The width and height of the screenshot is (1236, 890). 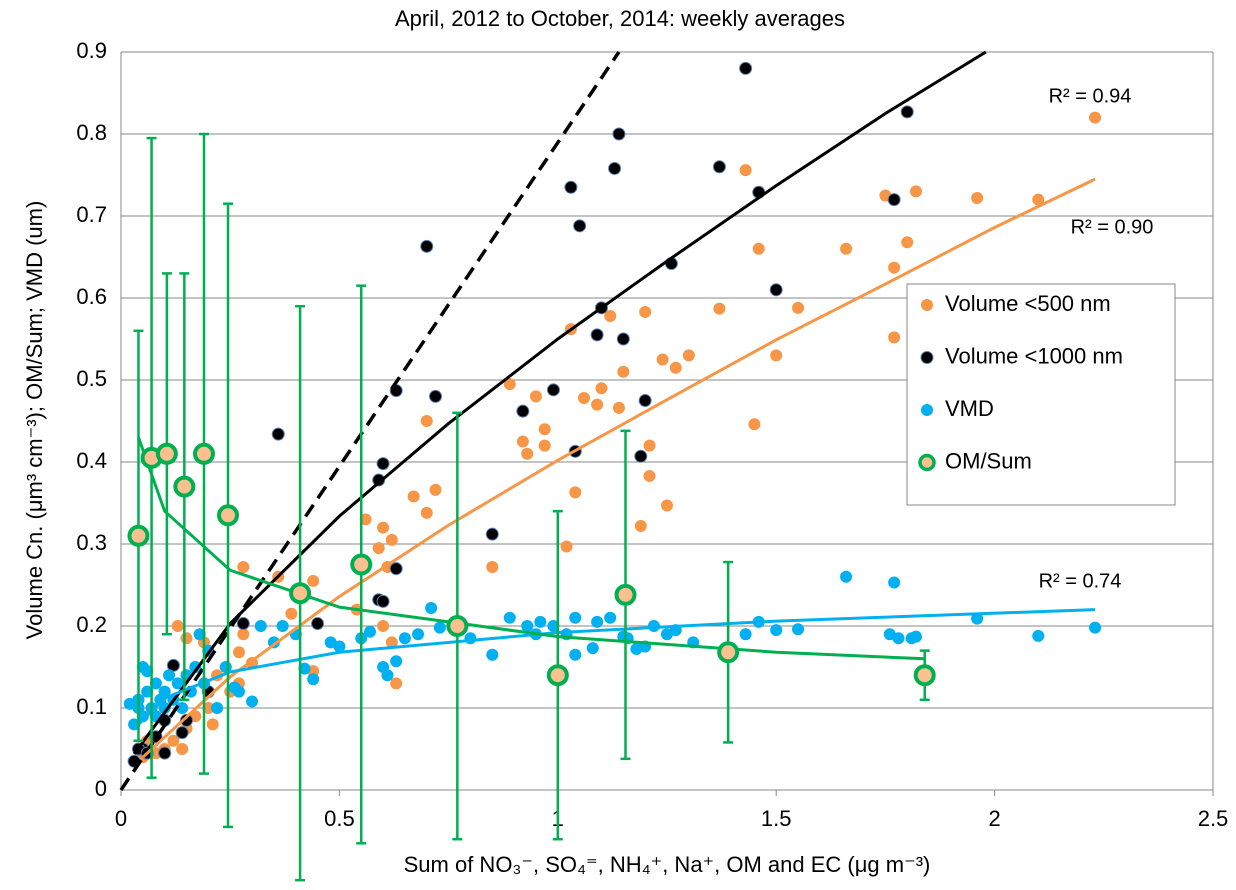 What do you see at coordinates (1034, 355) in the screenshot?
I see `legend-label: Volume <1000 nm` at bounding box center [1034, 355].